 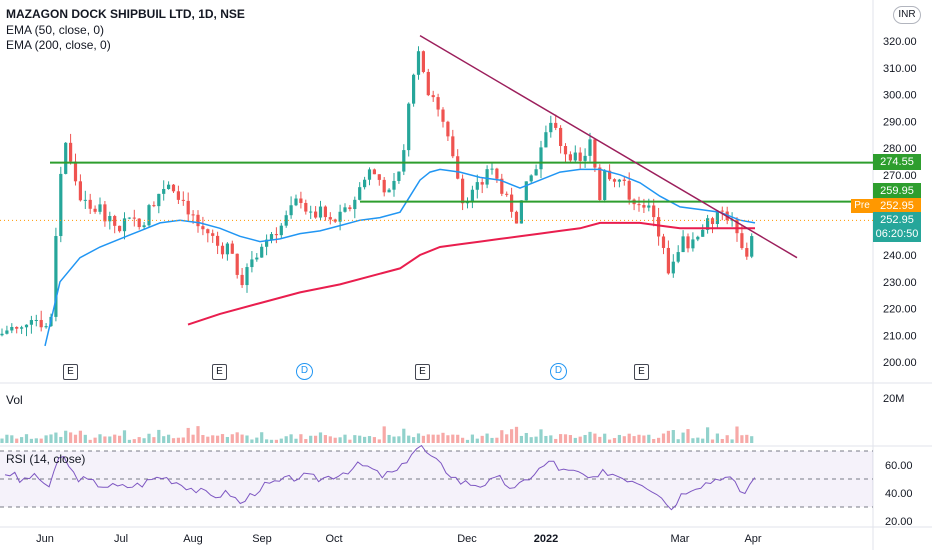 What do you see at coordinates (897, 234) in the screenshot?
I see `countdown-timer: 06:20:50` at bounding box center [897, 234].